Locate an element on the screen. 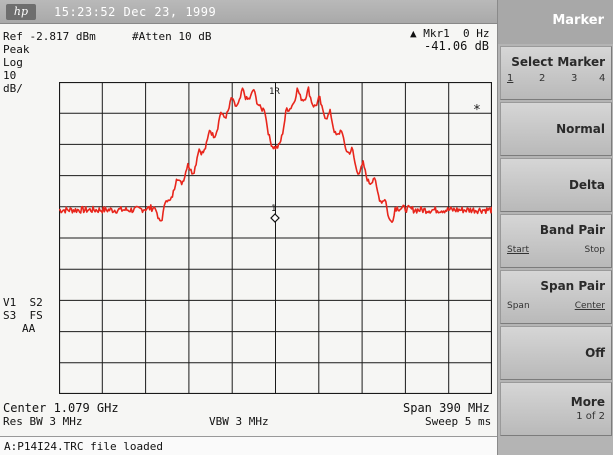 This screenshot has width=613, height=455. marker-option-4: 4 is located at coordinates (602, 78).